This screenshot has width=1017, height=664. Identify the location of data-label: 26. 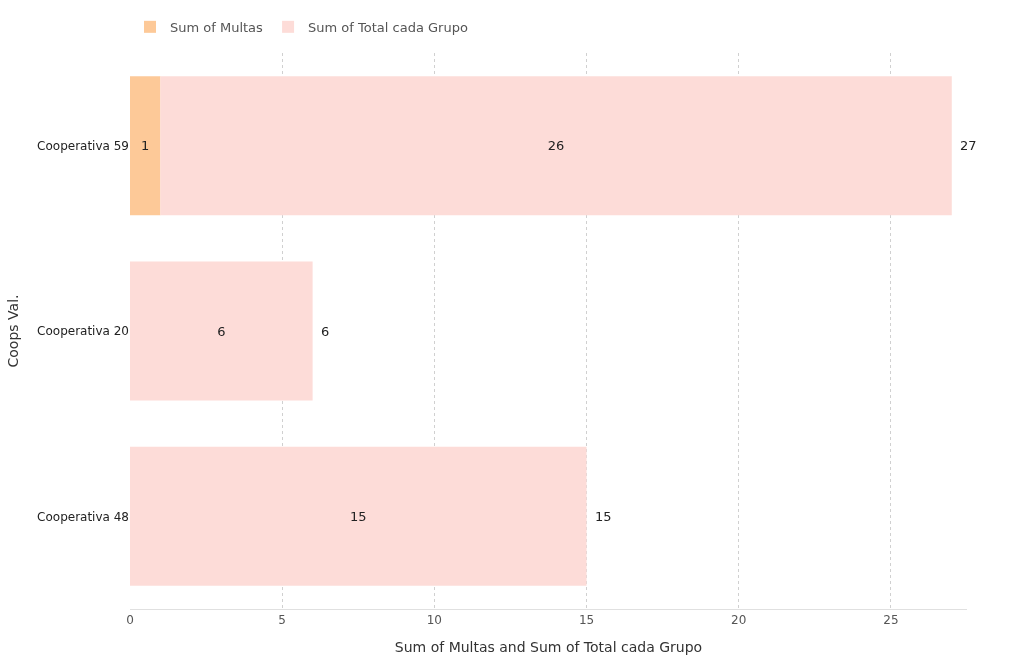
(556, 146).